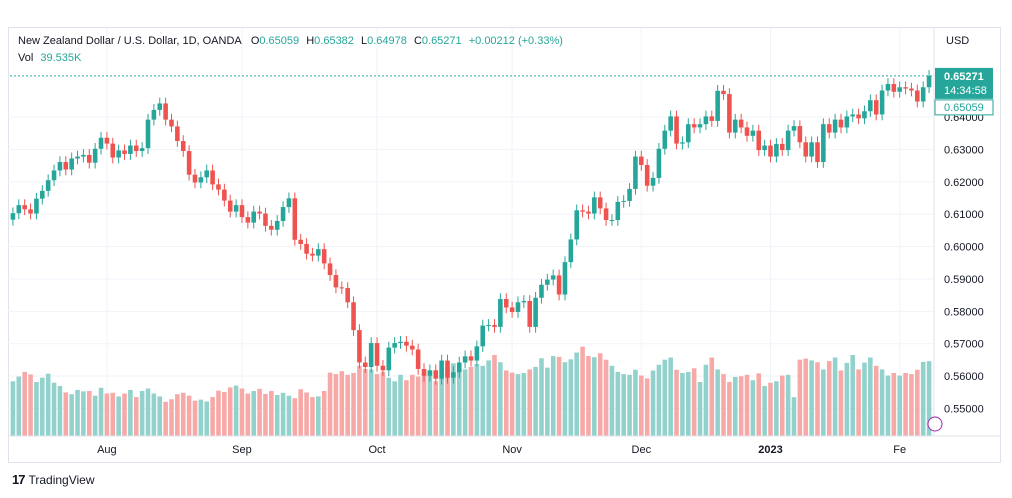  Describe the element at coordinates (935, 424) in the screenshot. I see `timezone-marker-icon` at that location.